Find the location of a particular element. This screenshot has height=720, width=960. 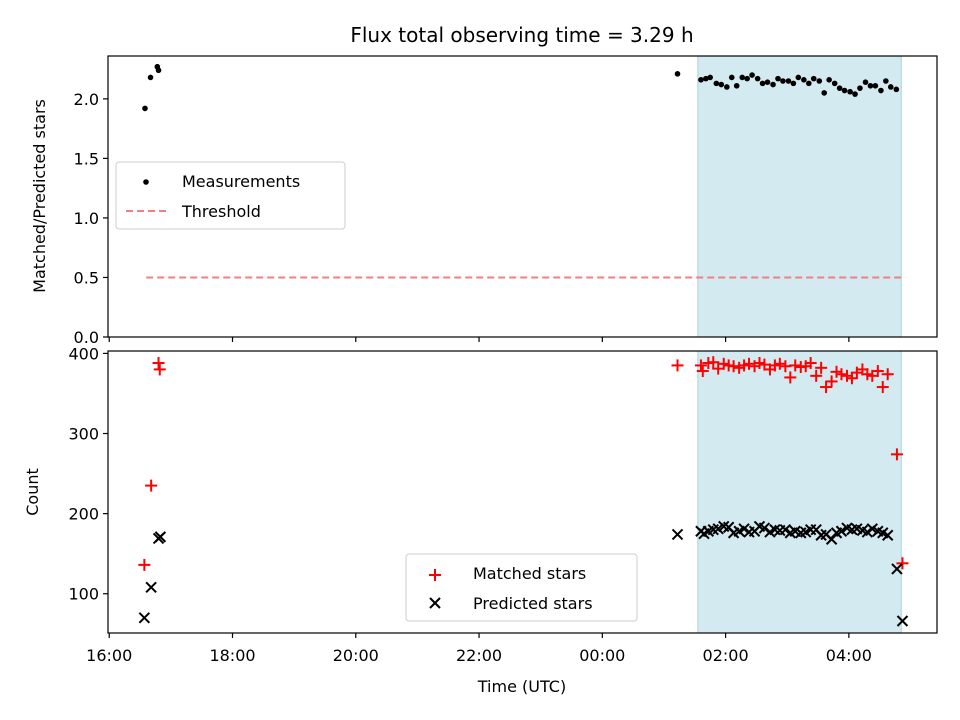

count-panel-ylabel: Count is located at coordinates (32, 492).